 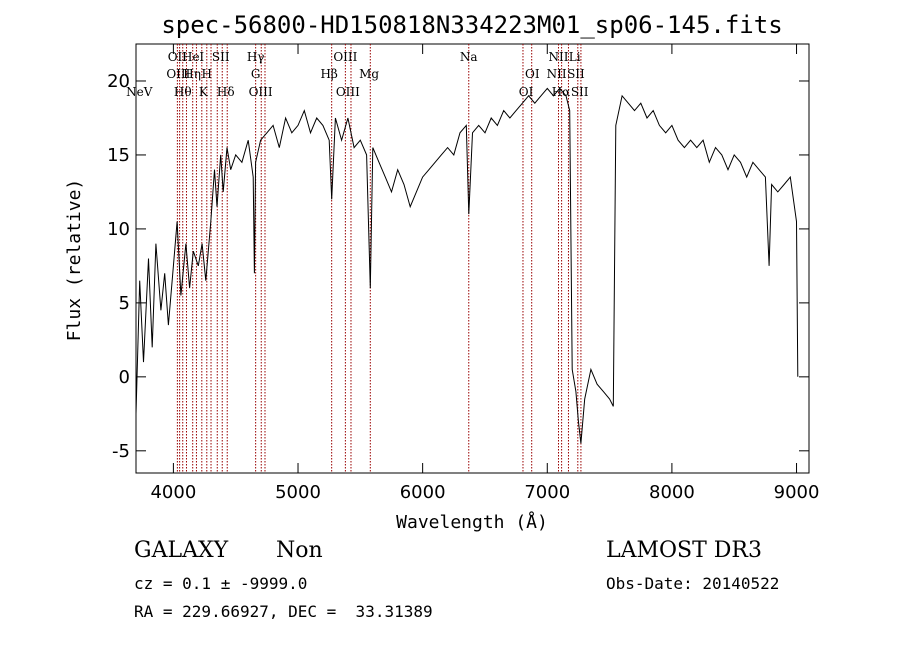 I want to click on emission-line-label: Hα, so click(x=561, y=92).